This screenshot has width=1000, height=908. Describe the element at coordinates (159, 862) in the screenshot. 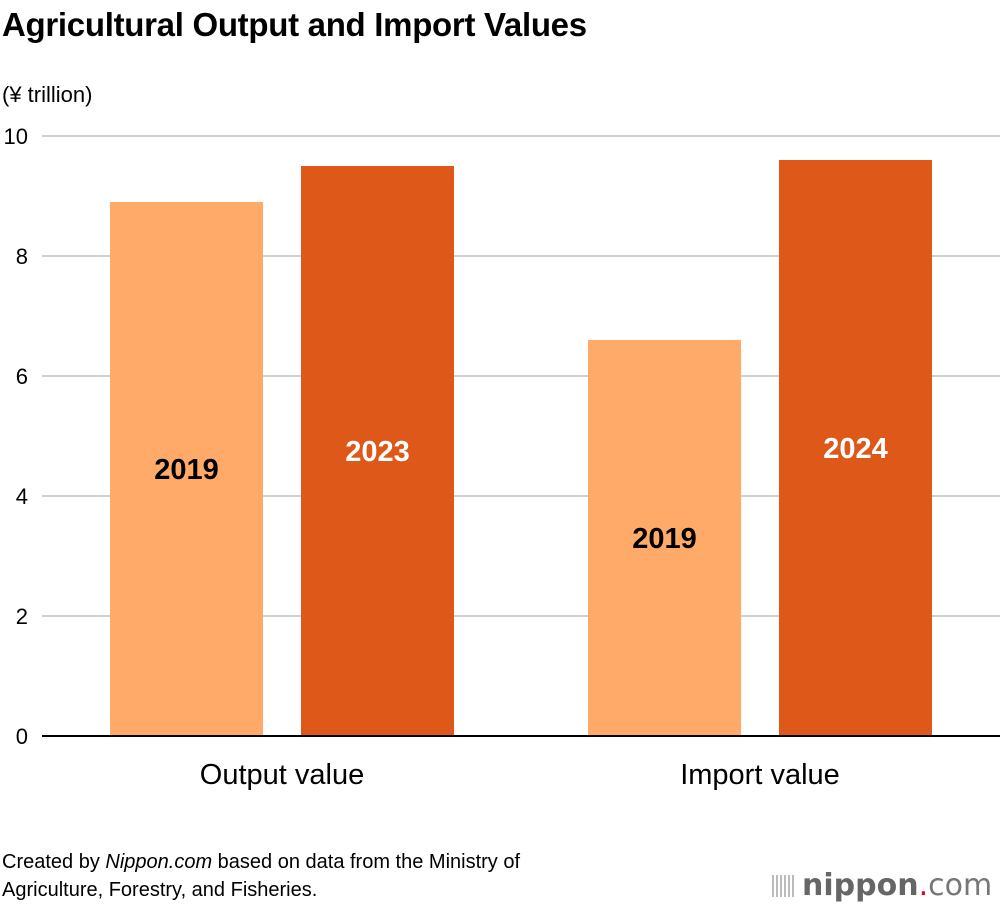

I see `source-site: Nippon.com` at that location.